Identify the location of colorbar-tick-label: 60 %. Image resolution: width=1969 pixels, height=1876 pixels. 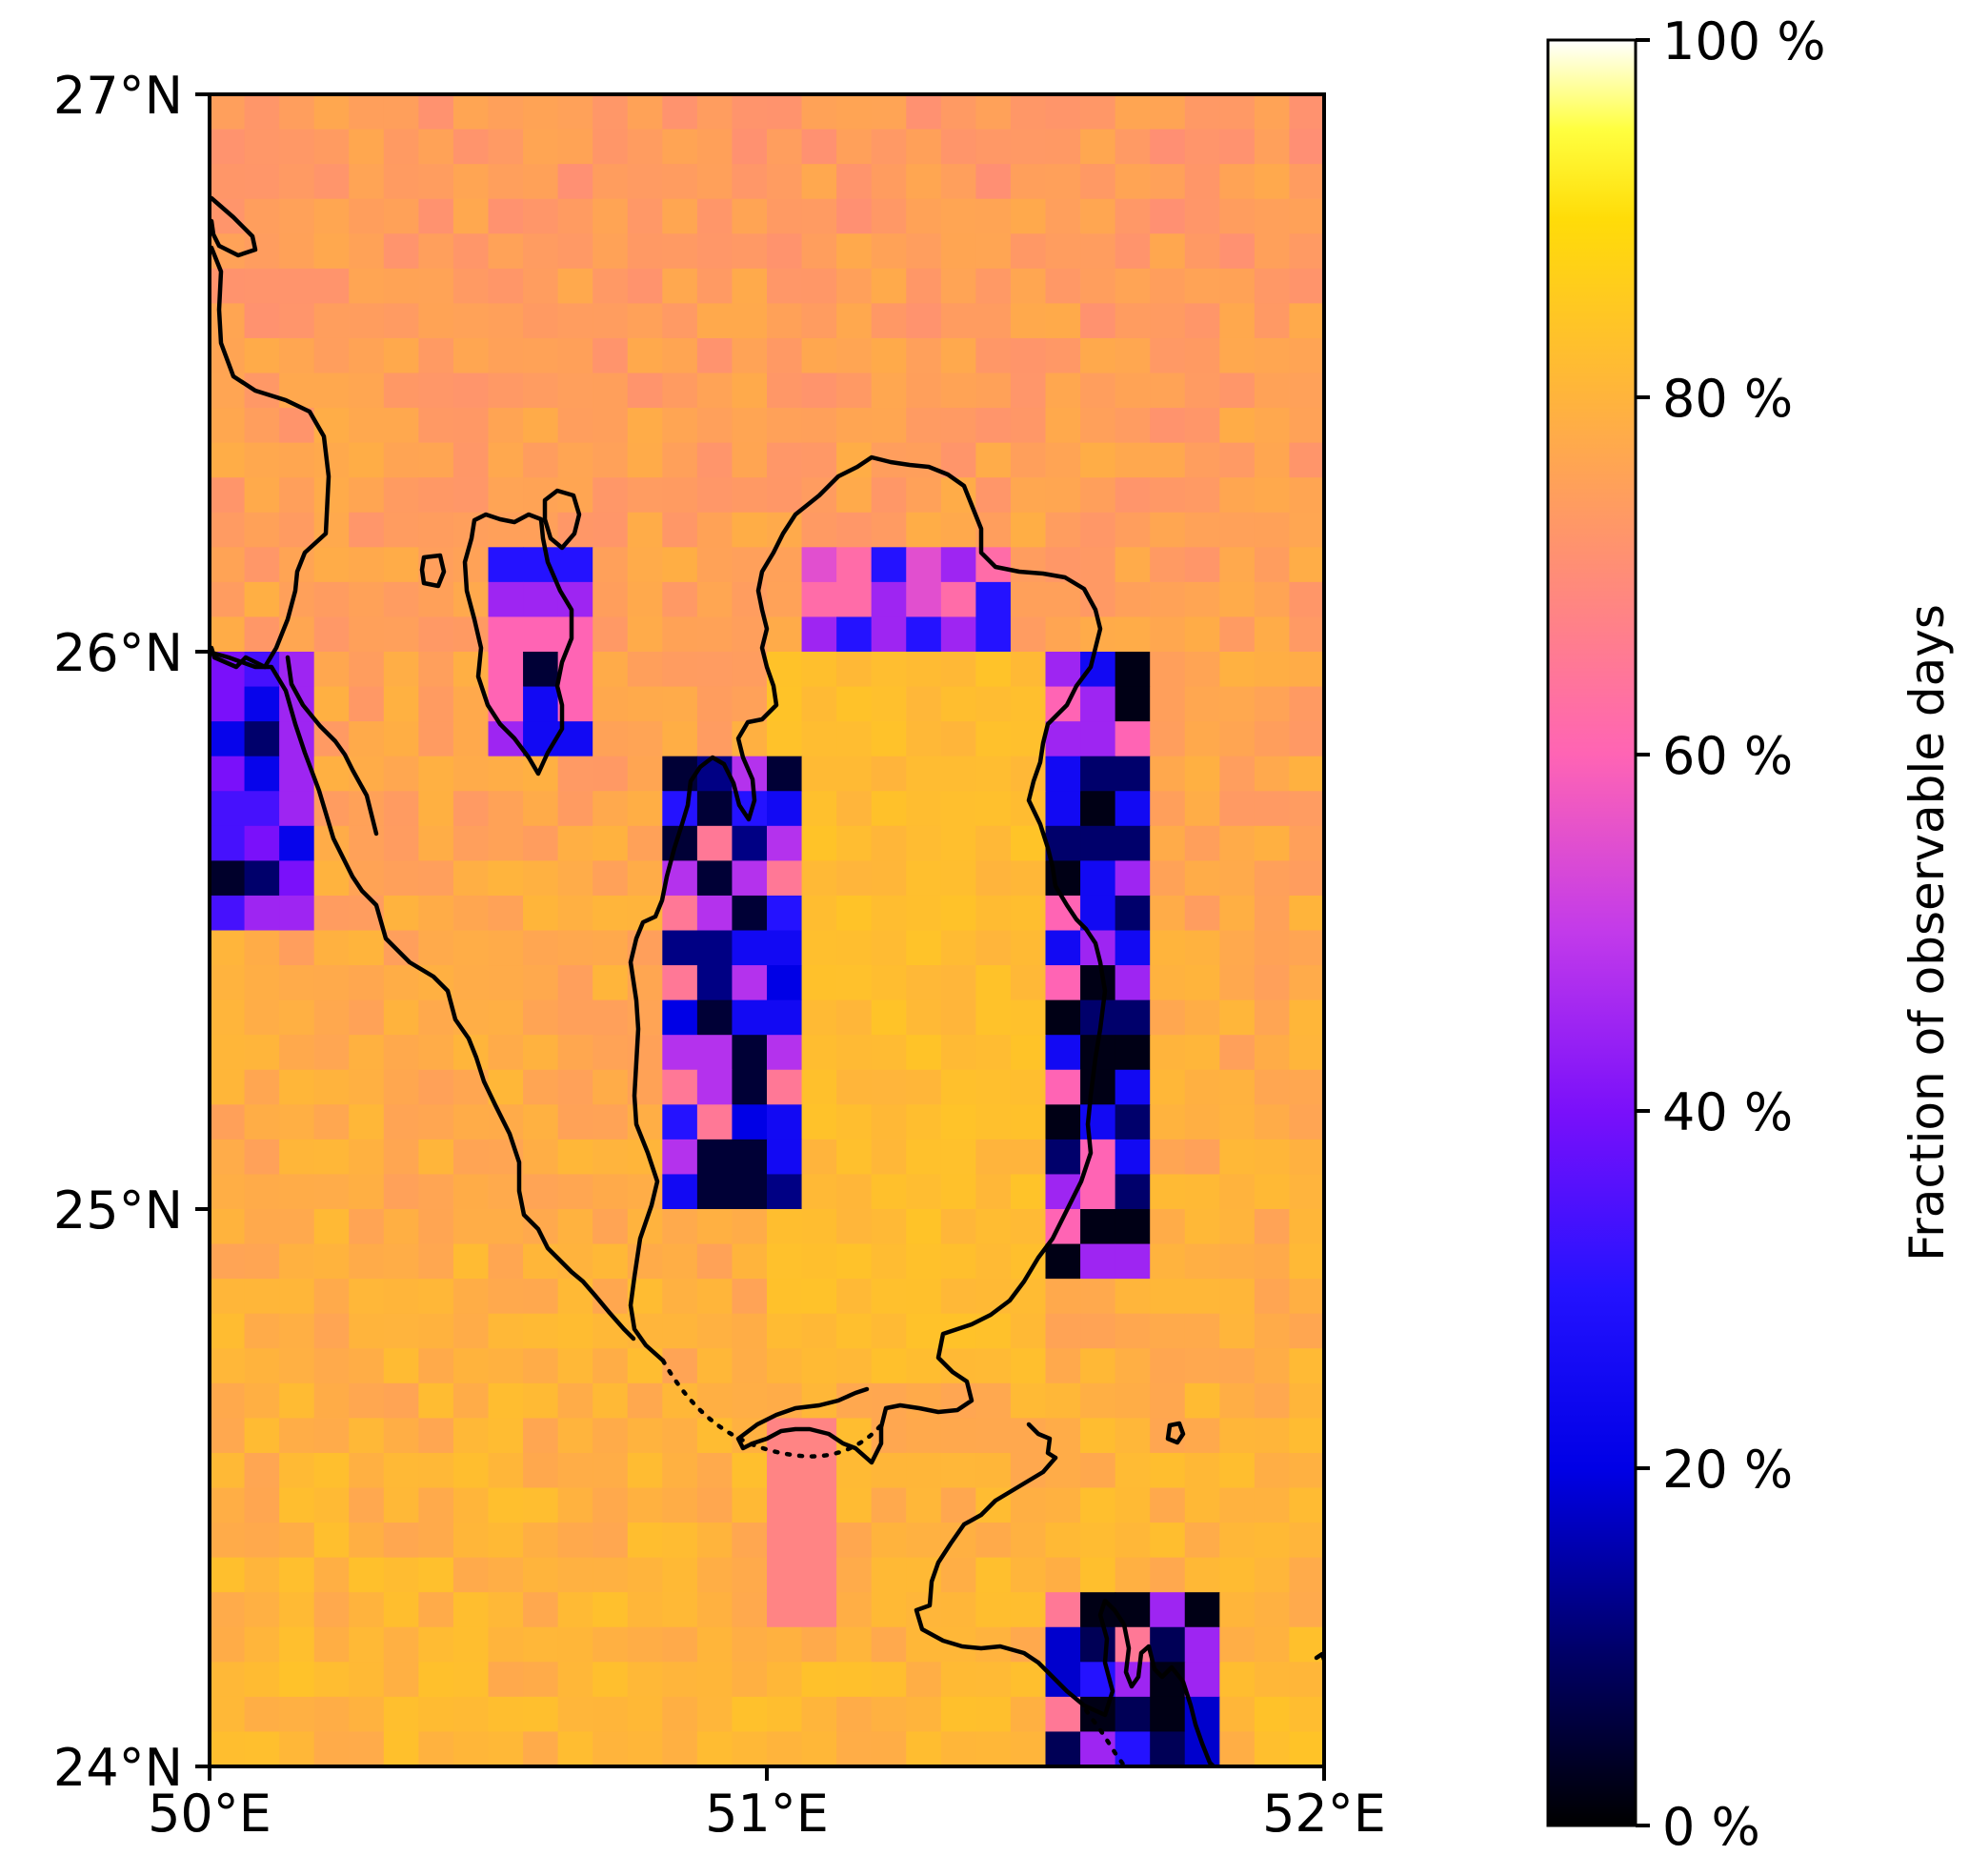
(1728, 756).